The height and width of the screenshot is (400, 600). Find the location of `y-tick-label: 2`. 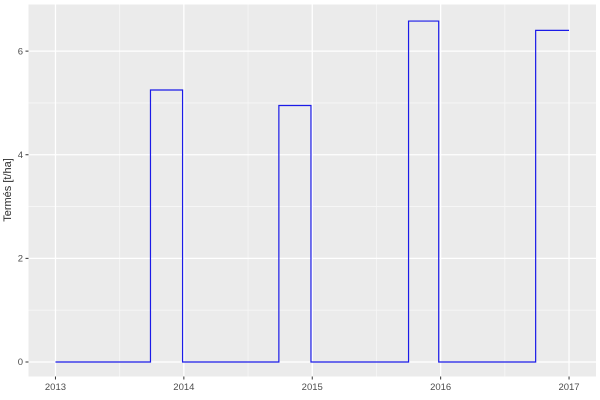

y-tick-label: 2 is located at coordinates (20, 259).